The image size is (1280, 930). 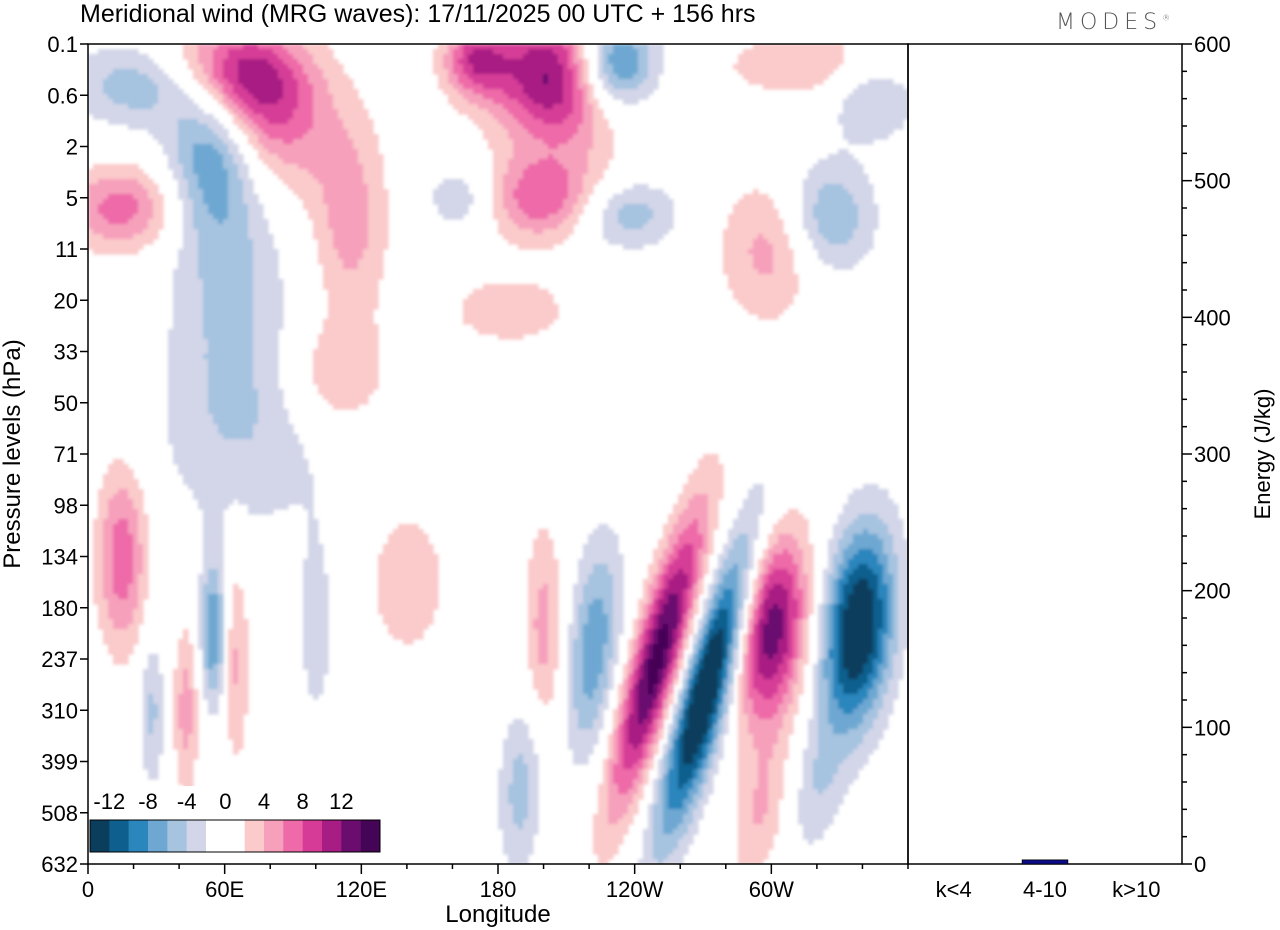 I want to click on colorbar-tick-label: 0, so click(x=225, y=801).